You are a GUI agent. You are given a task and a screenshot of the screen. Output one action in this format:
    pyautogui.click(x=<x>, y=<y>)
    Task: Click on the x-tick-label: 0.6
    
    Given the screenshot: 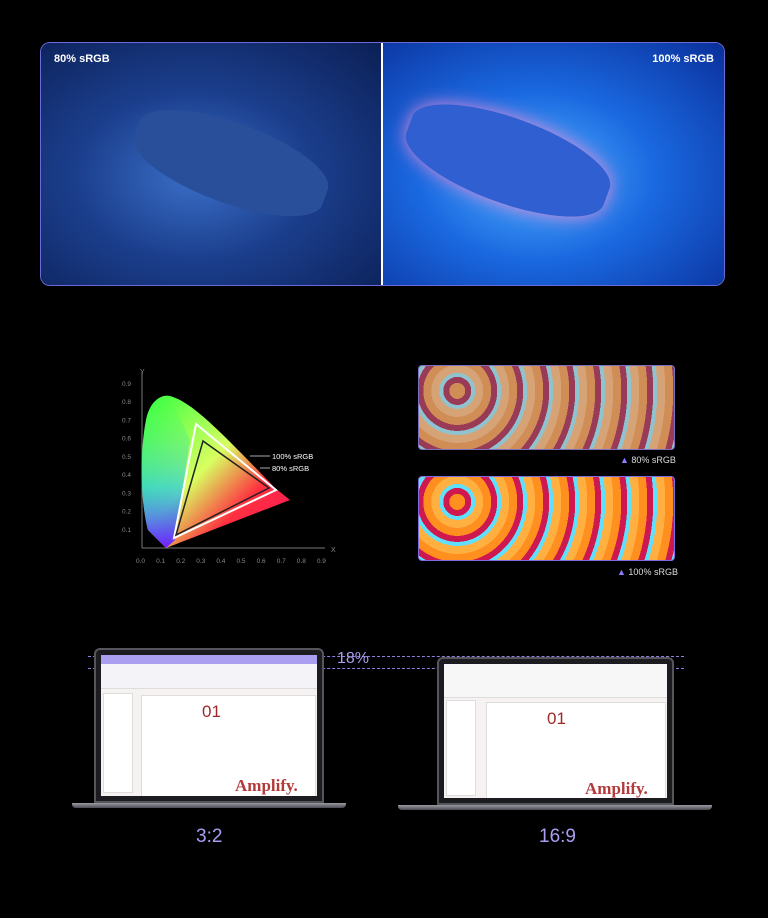 What is the action you would take?
    pyautogui.click(x=261, y=561)
    